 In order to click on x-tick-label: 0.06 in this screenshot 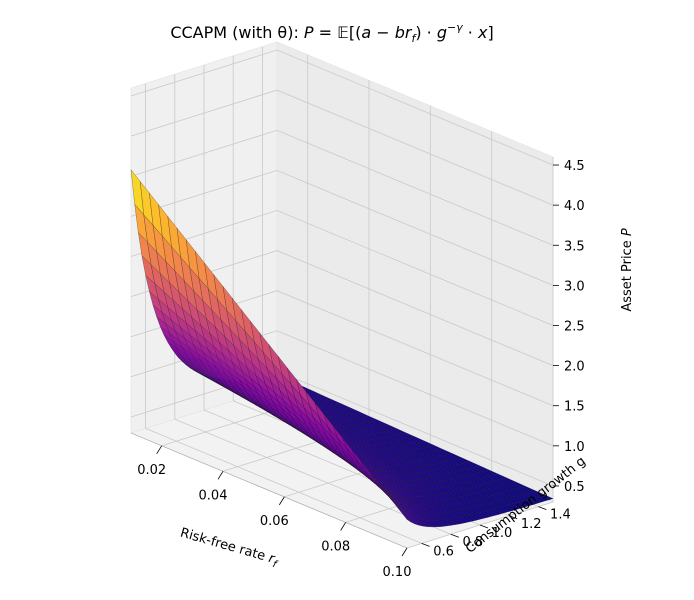, I will do `click(274, 521)`.